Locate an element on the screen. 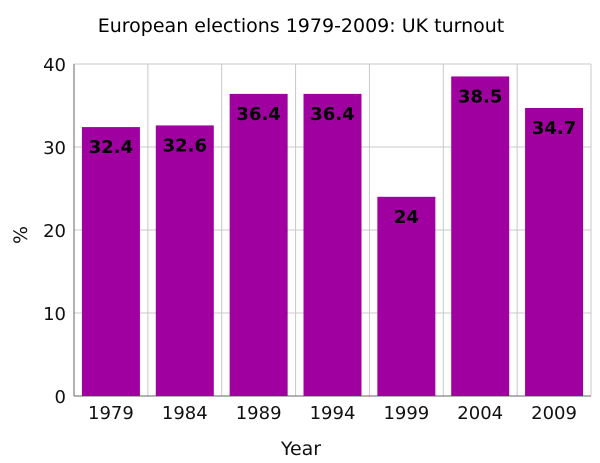 The height and width of the screenshot is (463, 600). x-tick-label: 1989 is located at coordinates (259, 413).